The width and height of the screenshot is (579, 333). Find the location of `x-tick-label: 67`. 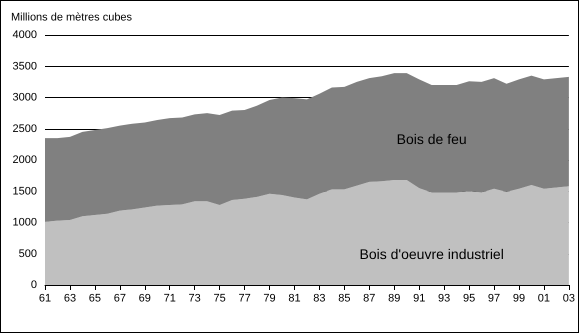

x-tick-label: 67 is located at coordinates (120, 298).